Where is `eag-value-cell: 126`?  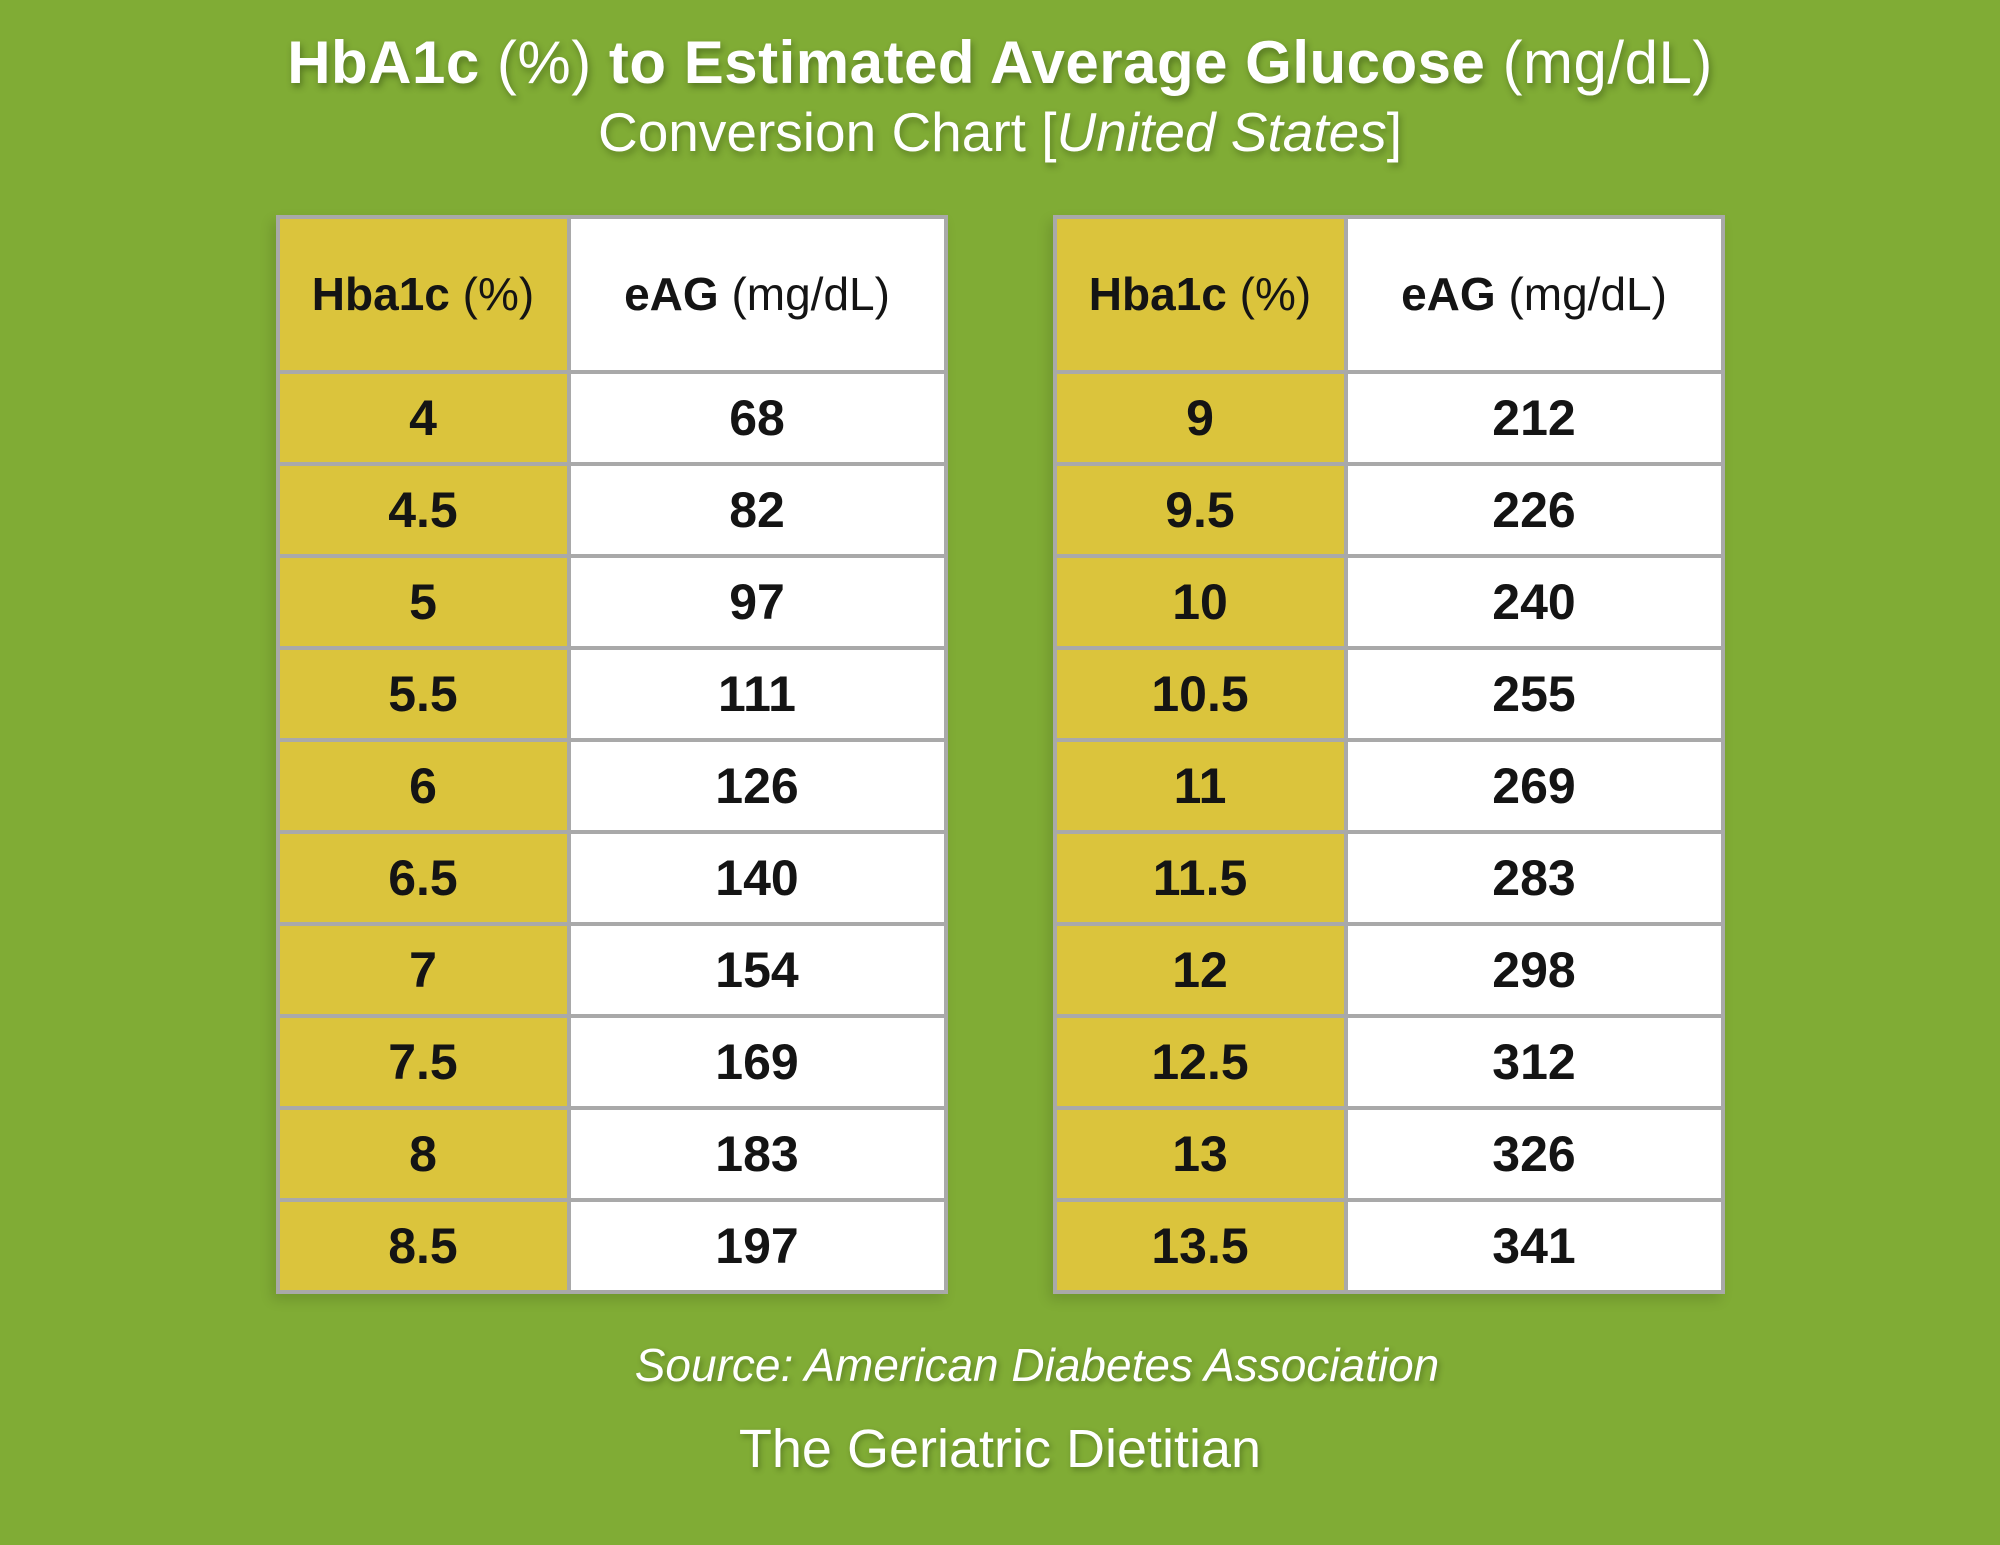
eag-value-cell: 126 is located at coordinates (757, 785).